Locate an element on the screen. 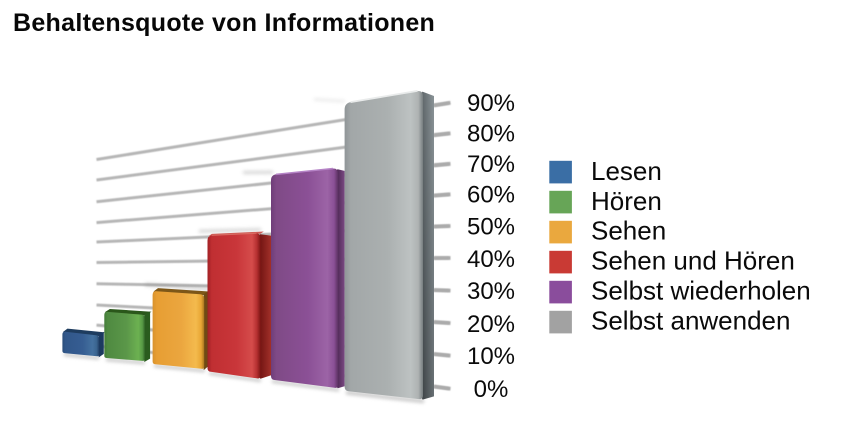 The height and width of the screenshot is (430, 844). svg-text: 90% is located at coordinates (491, 103).